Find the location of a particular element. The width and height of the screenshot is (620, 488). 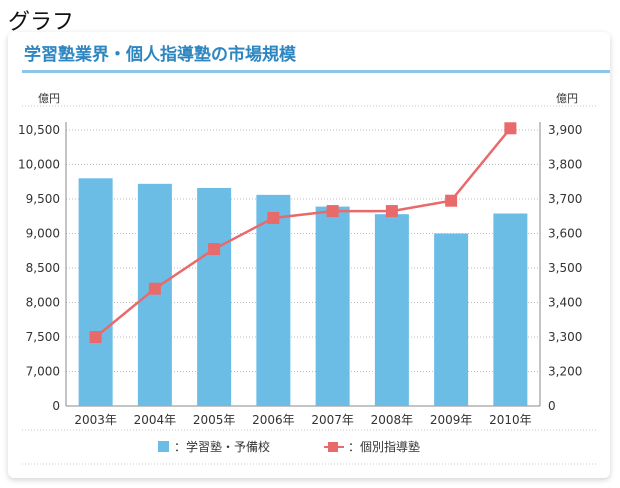

right-tick-label: 3,500 is located at coordinates (565, 268).